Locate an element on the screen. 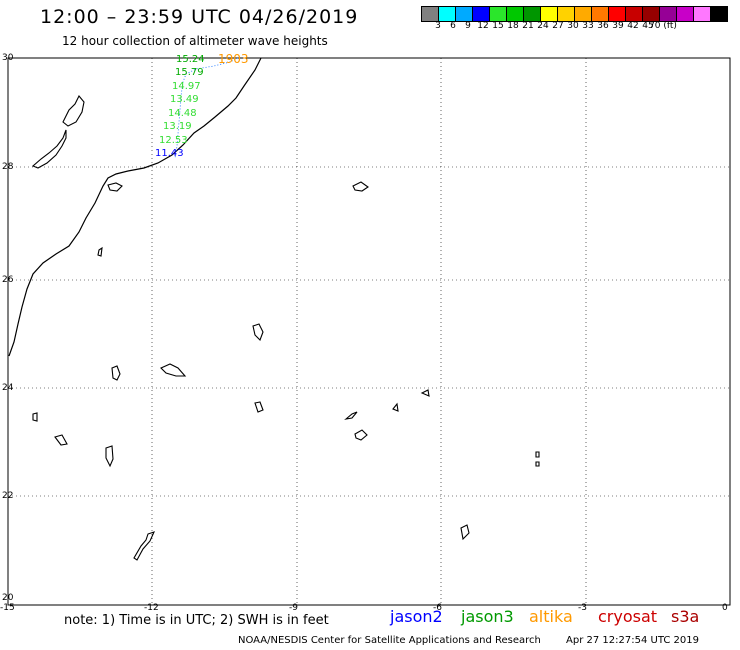 The height and width of the screenshot is (650, 740). color-swatch is located at coordinates (719, 14).